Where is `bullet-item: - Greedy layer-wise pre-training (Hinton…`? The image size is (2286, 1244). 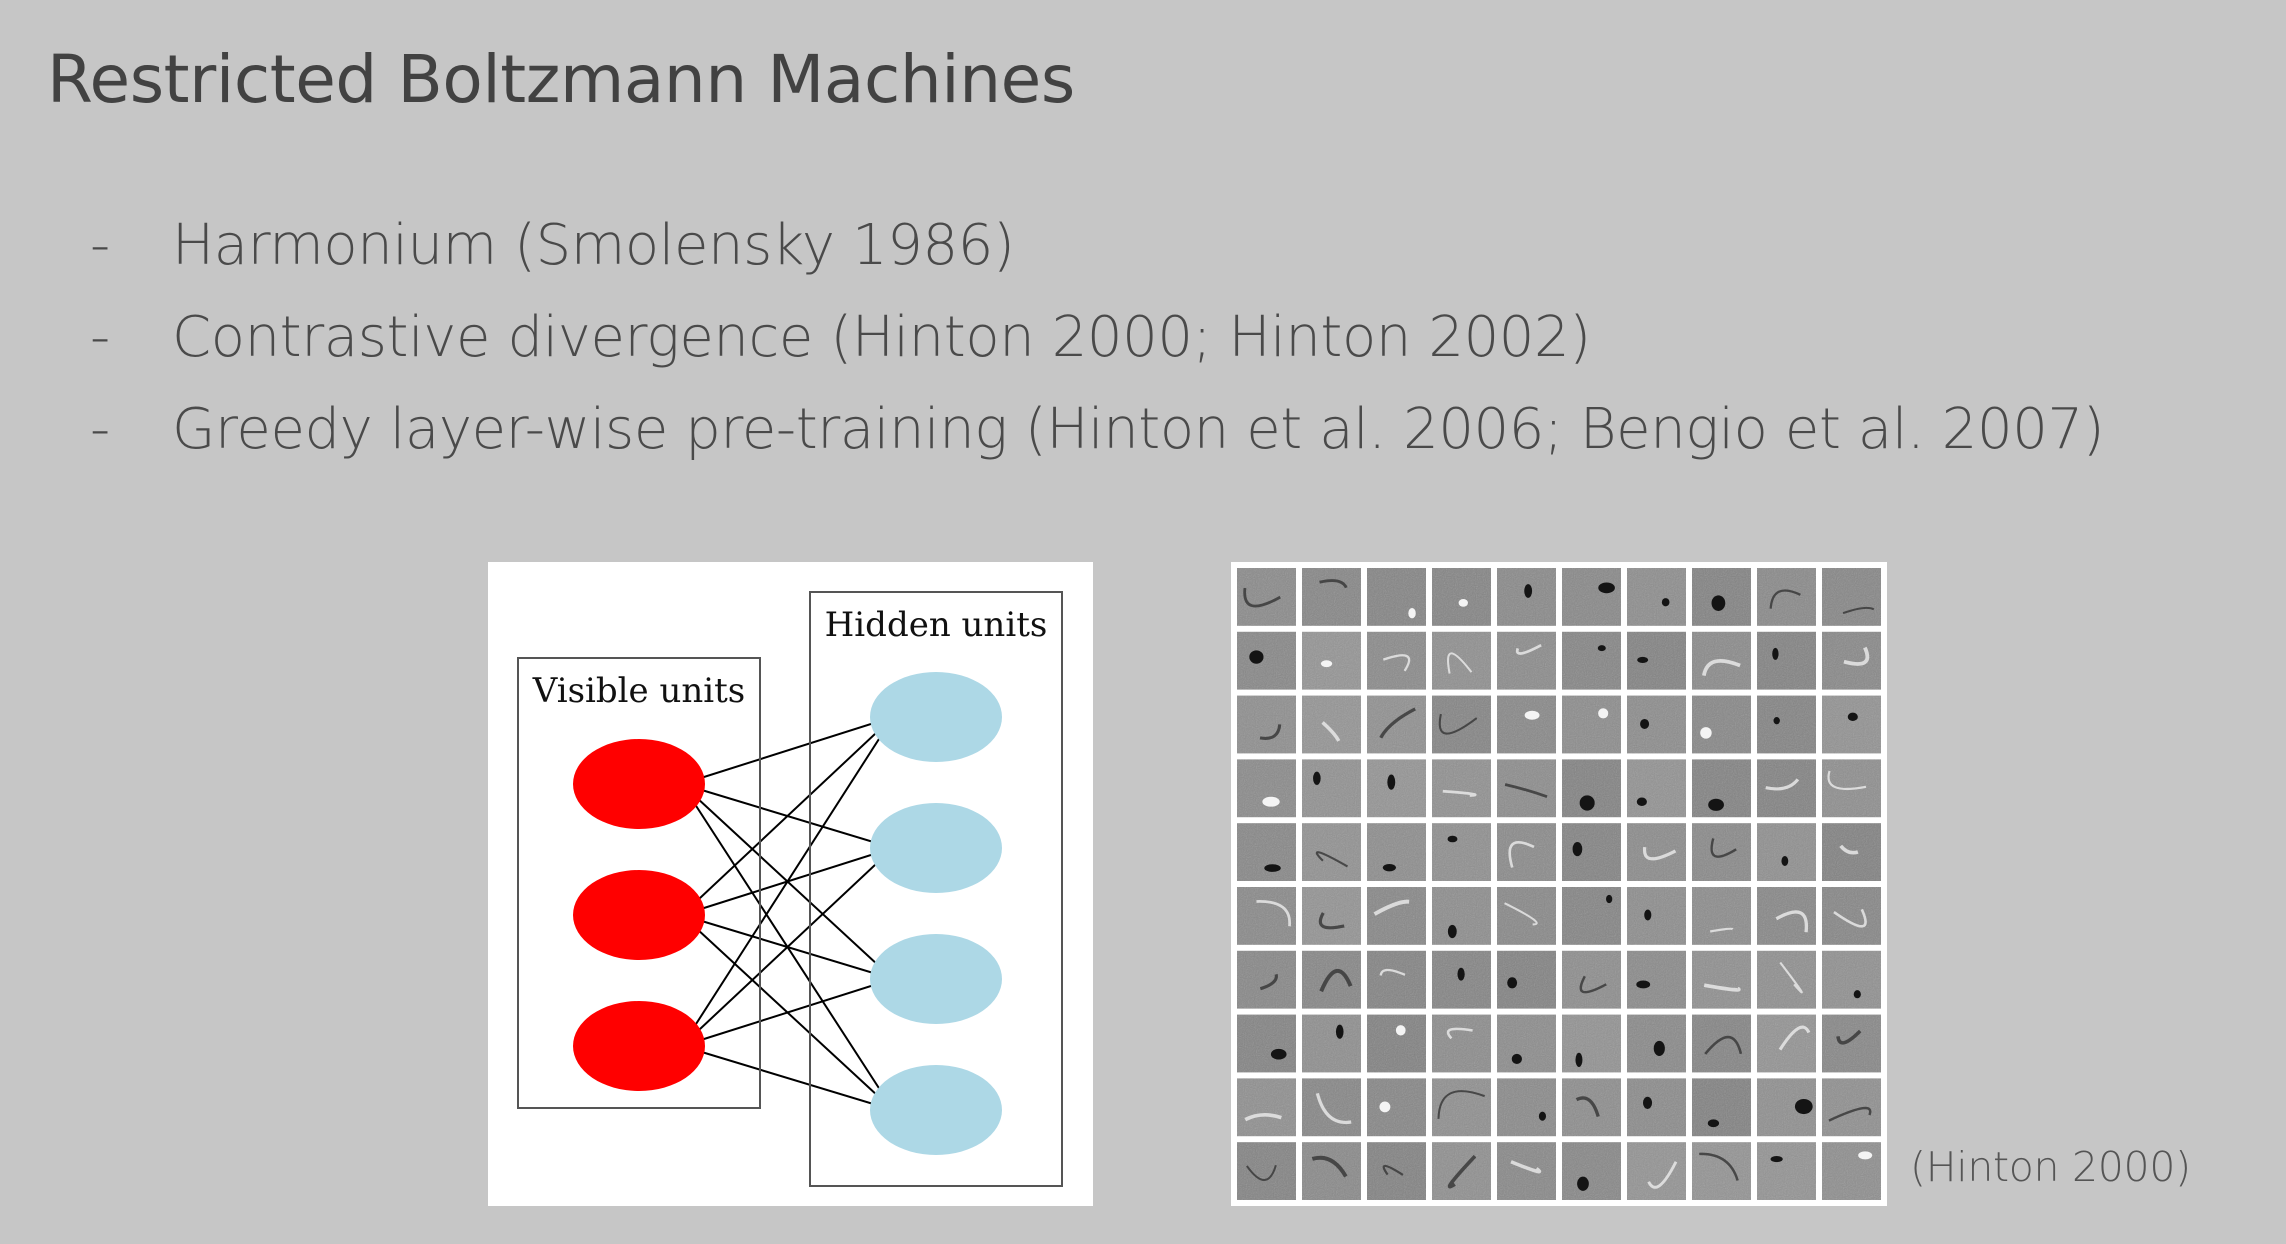
bullet-item: - Greedy layer-wise pre-training (Hinton… is located at coordinates (1140, 440).